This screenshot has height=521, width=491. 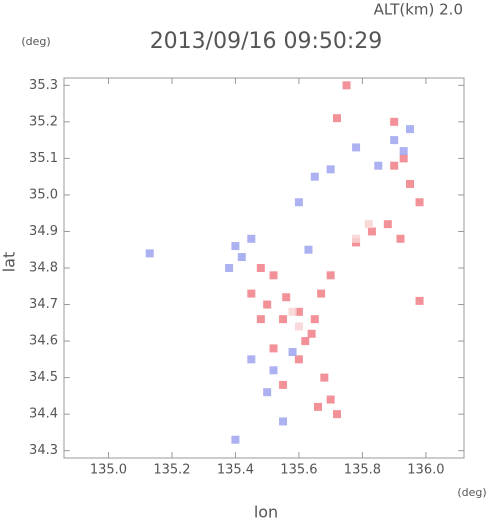 What do you see at coordinates (425, 470) in the screenshot?
I see `x-tick-label: 136.0` at bounding box center [425, 470].